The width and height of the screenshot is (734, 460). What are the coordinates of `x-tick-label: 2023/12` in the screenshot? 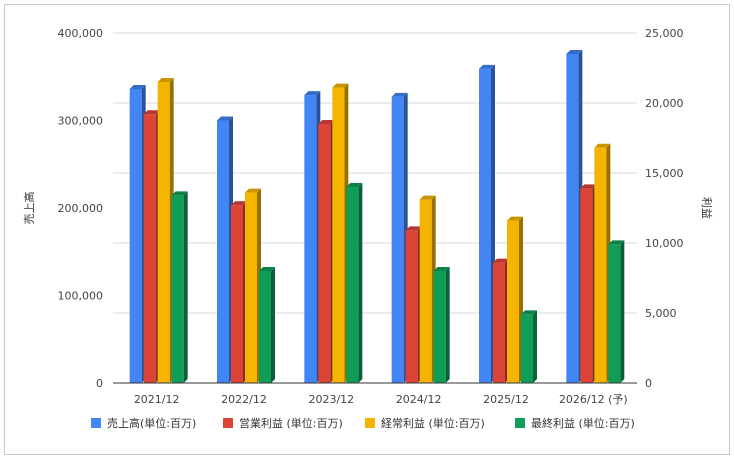 It's located at (331, 399).